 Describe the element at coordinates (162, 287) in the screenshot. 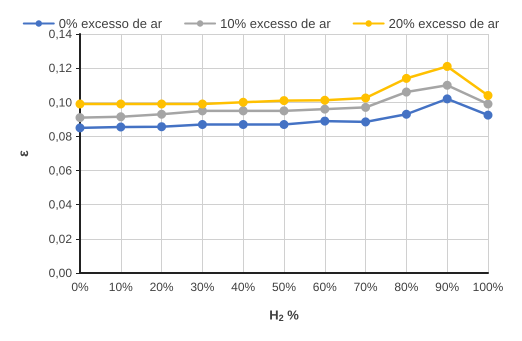

I see `x-tick-label: 20%` at that location.